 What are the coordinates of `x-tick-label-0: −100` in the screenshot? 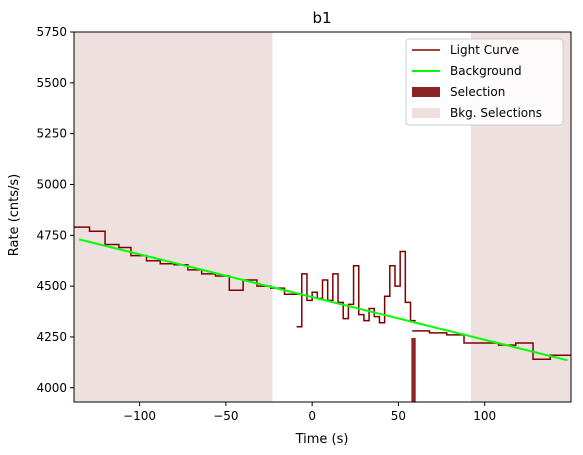 It's located at (139, 416).